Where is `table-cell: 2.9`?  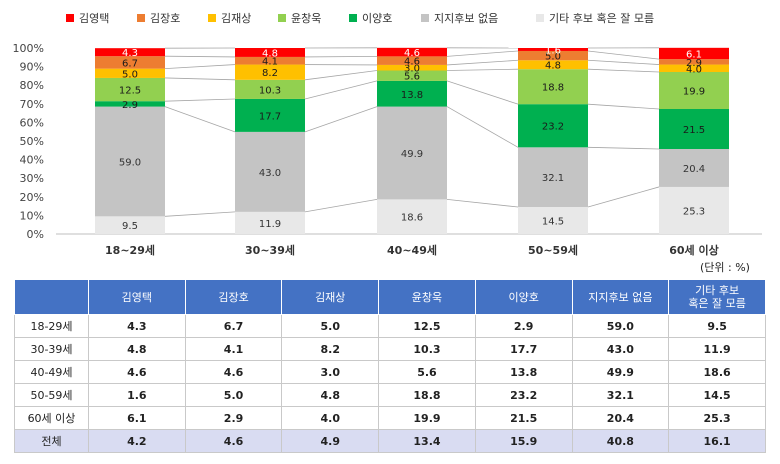 table-cell: 2.9 is located at coordinates (233, 418).